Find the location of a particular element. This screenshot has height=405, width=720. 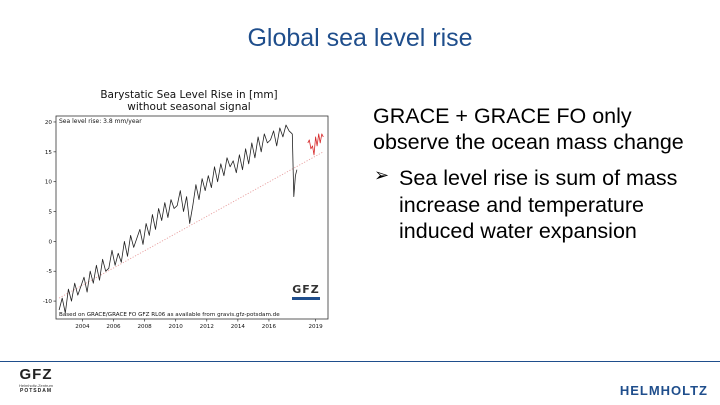

x-tick-label: 2008 is located at coordinates (144, 327).